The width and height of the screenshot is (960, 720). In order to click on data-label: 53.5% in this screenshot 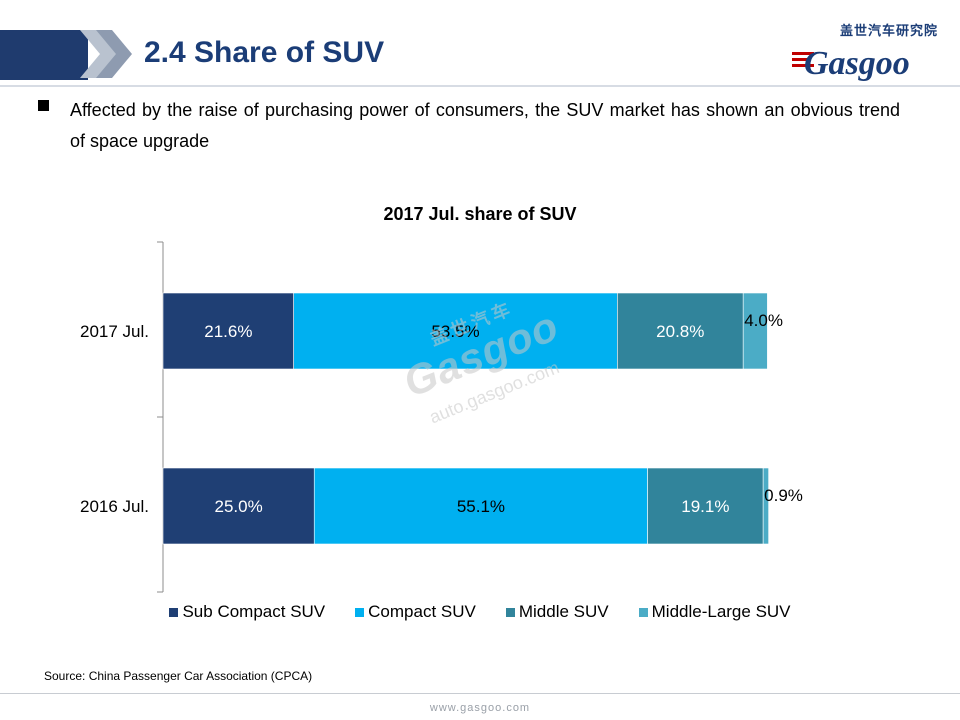, I will do `click(455, 331)`.